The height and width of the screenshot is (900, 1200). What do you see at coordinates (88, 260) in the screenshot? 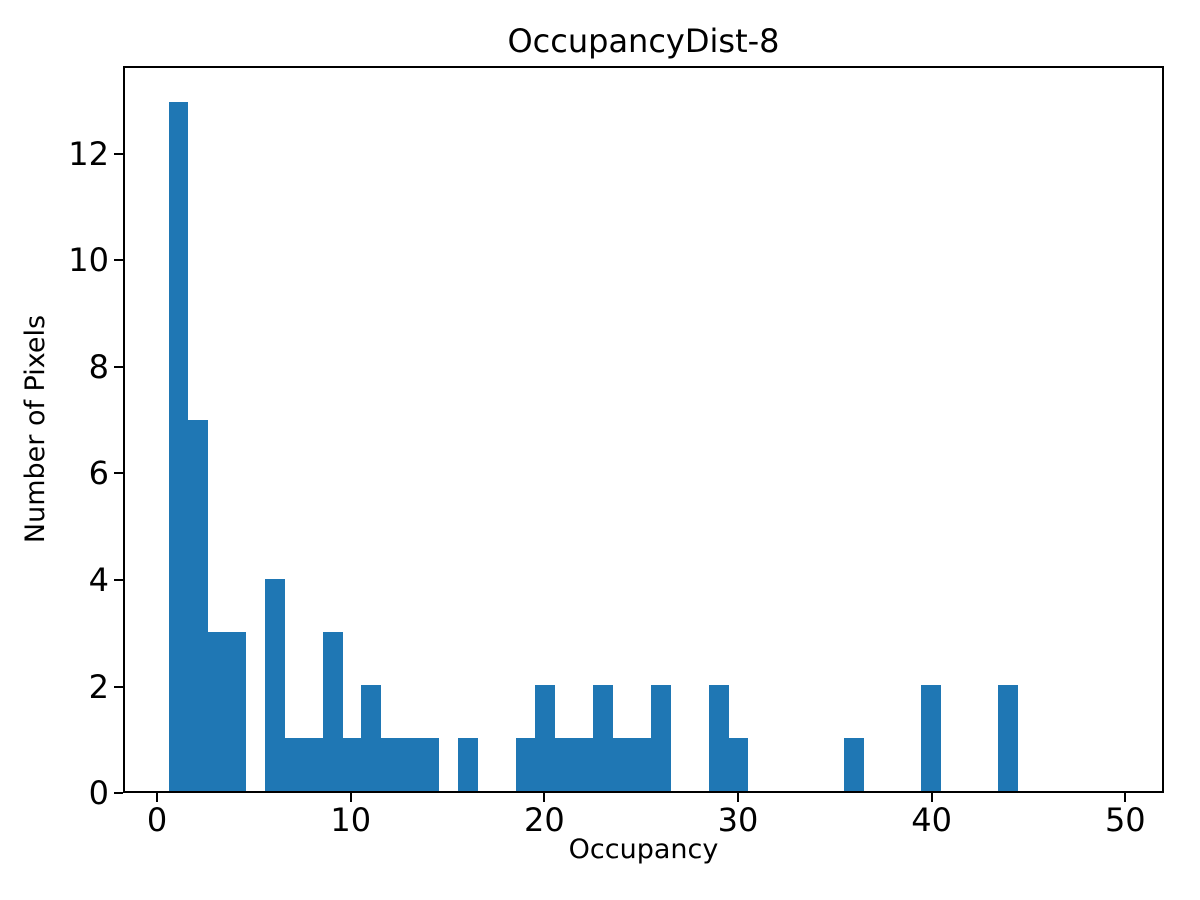
I see `y-tick-label: 10` at bounding box center [88, 260].